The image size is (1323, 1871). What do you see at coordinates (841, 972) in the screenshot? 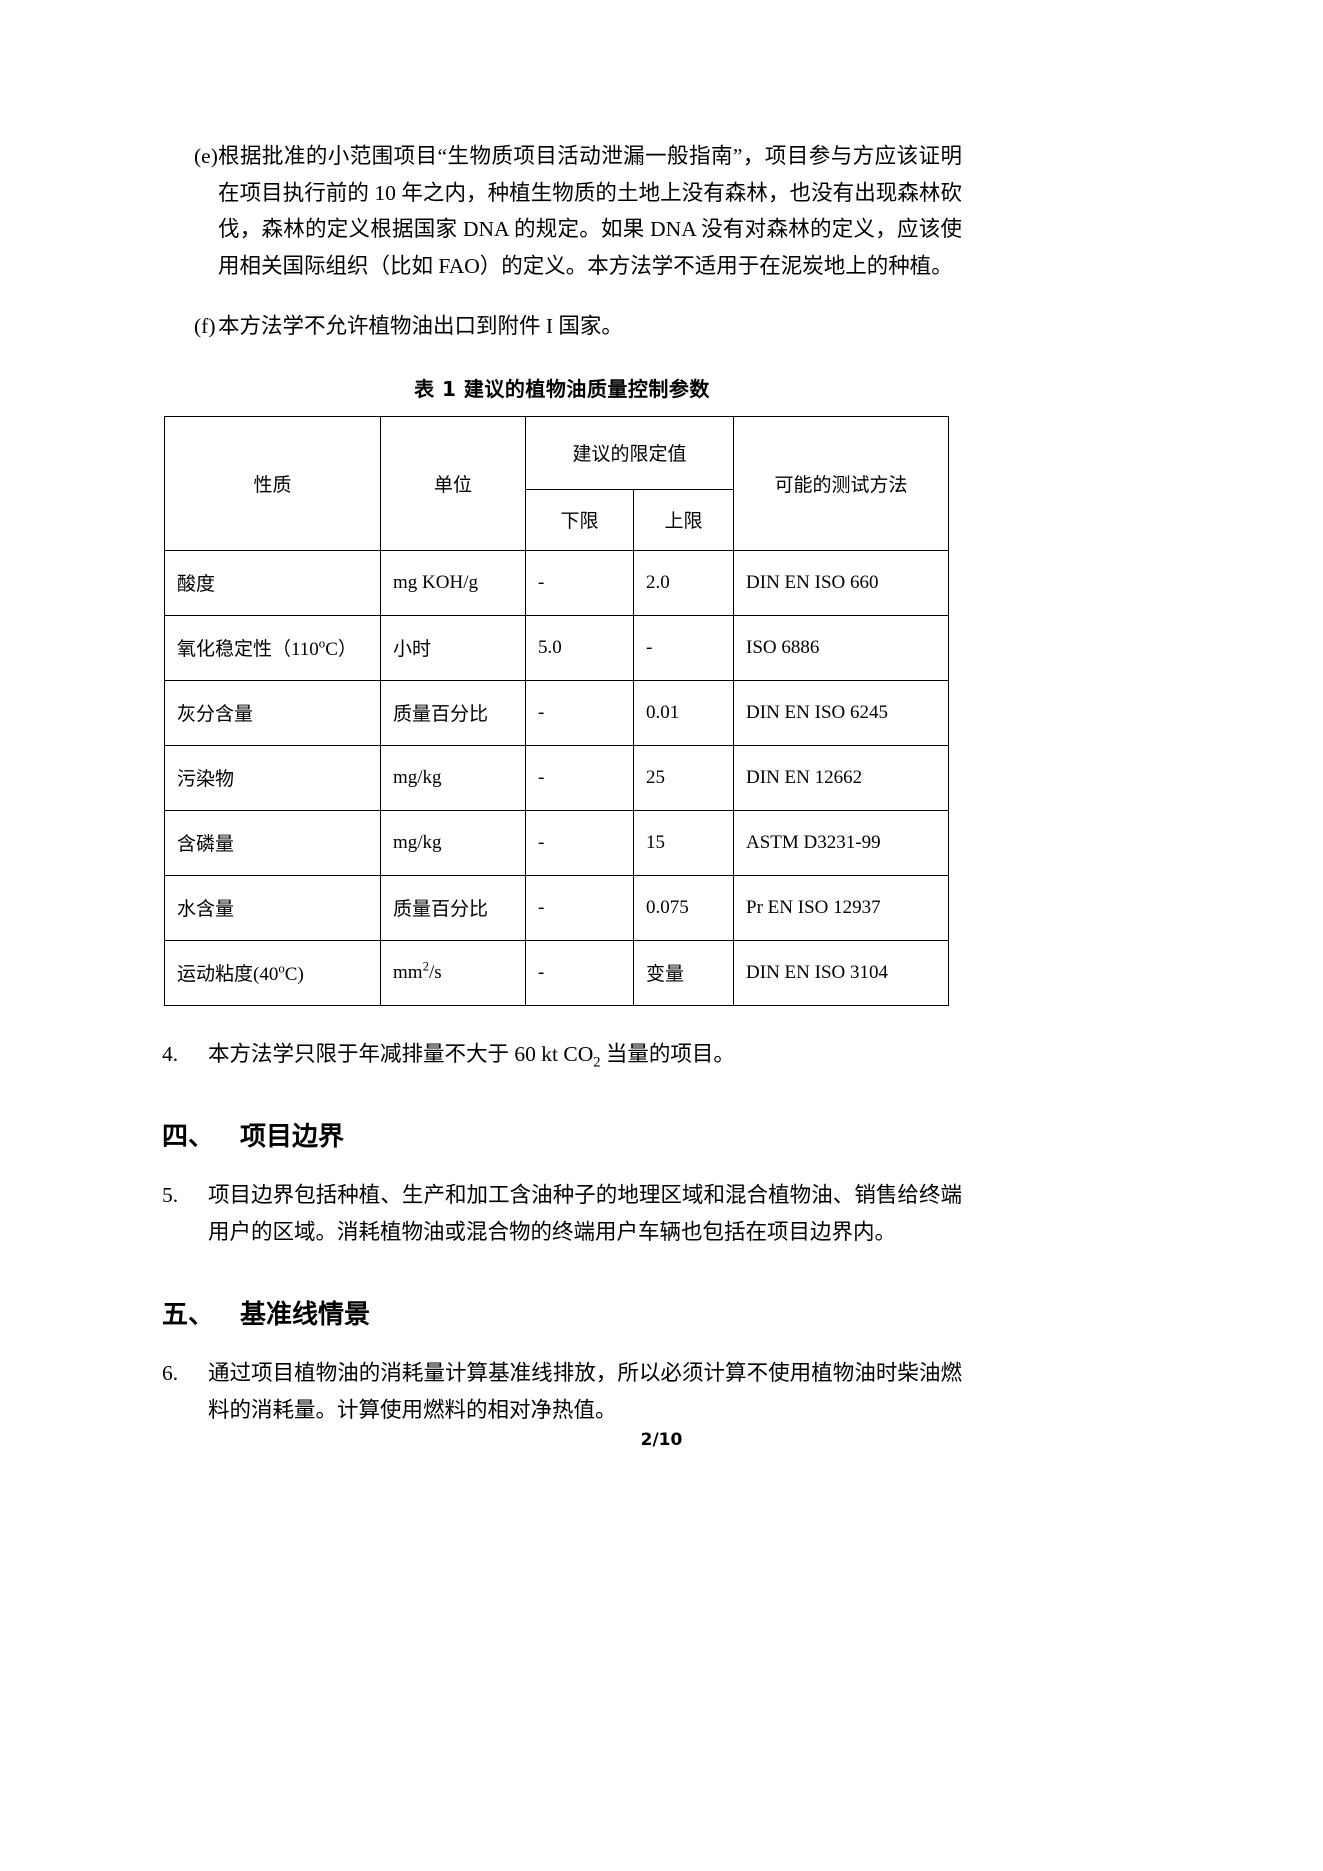
I see `cell-method: DIN EN ISO 3104` at bounding box center [841, 972].